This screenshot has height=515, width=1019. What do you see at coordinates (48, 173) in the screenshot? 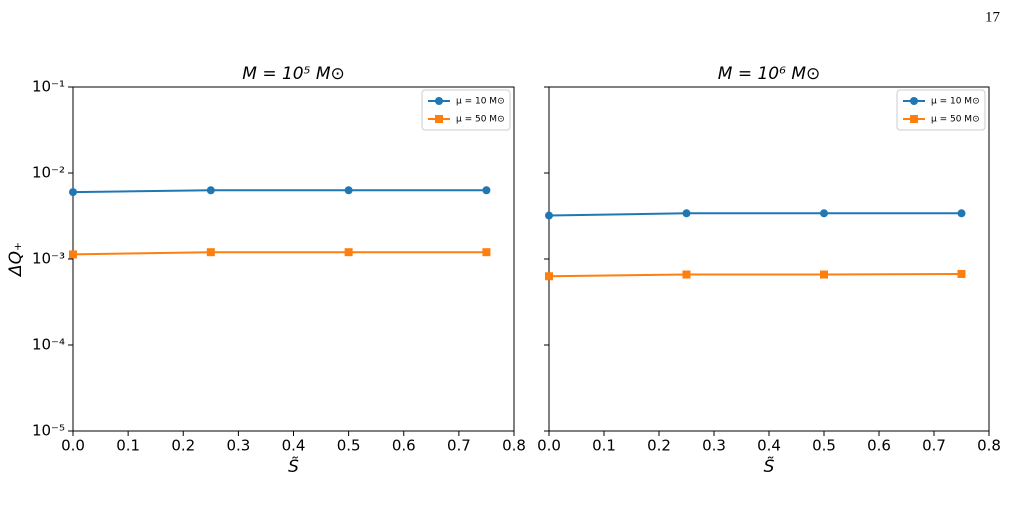
I see `y-tick-label: 10⁻²` at bounding box center [48, 173].